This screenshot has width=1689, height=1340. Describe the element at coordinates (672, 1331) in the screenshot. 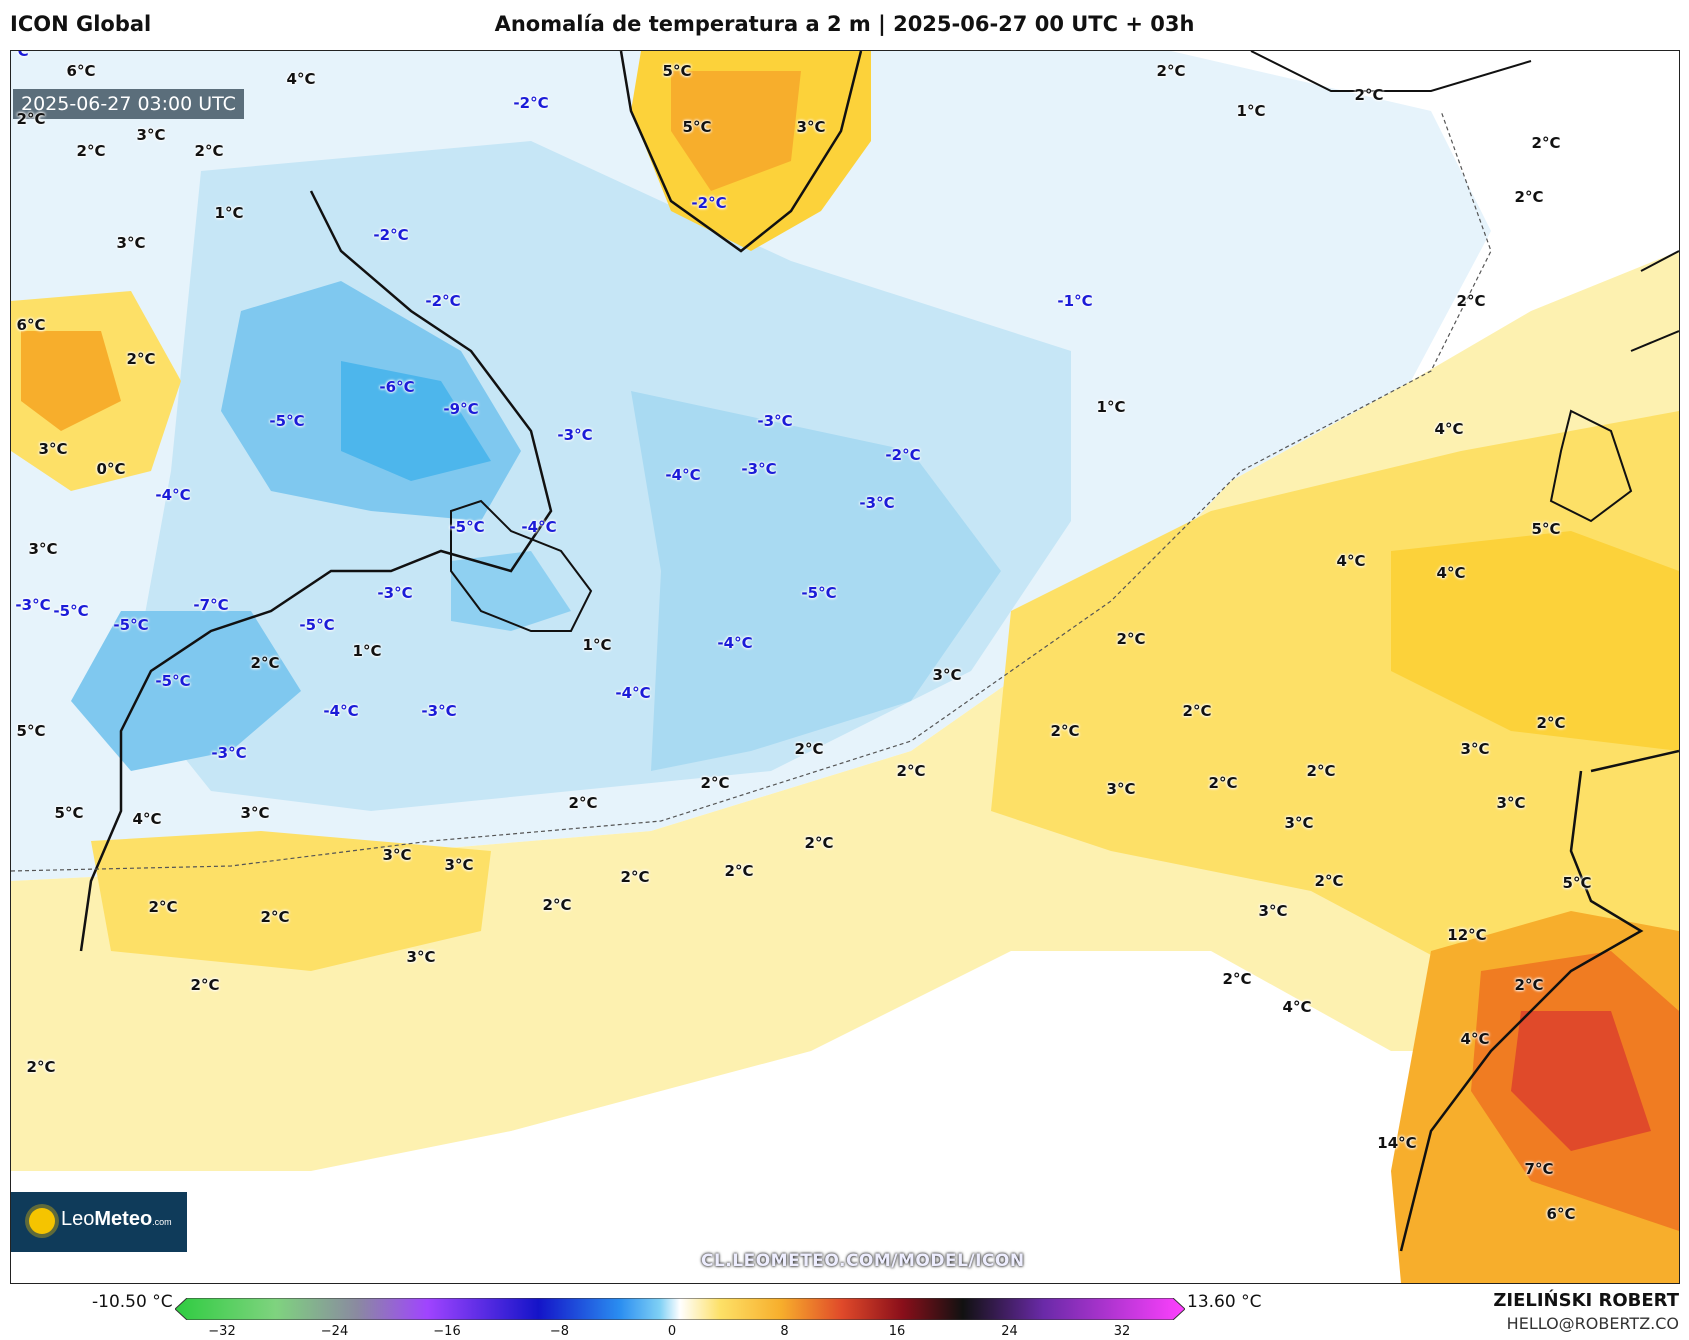

I see `colorbar-tick-label: 0` at that location.